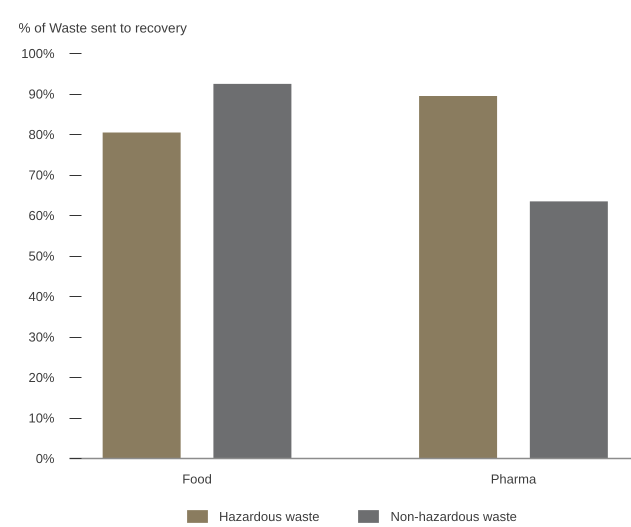 The width and height of the screenshot is (631, 527). I want to click on y-tick-label: 100%, so click(38, 53).